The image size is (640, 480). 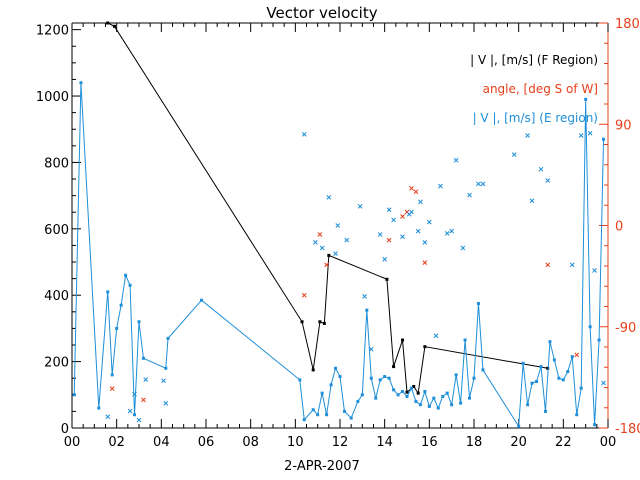 I want to click on x-tick-label: 00, so click(x=608, y=442).